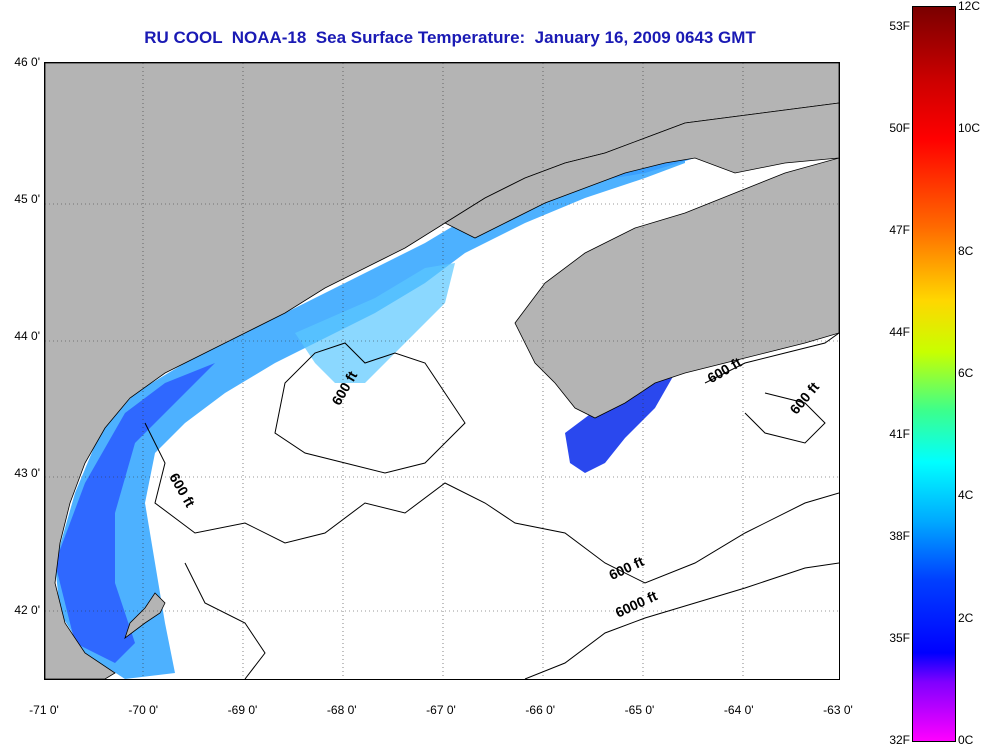 The width and height of the screenshot is (984, 754). What do you see at coordinates (341, 710) in the screenshot?
I see `longitude-tick-label: -68 0'` at bounding box center [341, 710].